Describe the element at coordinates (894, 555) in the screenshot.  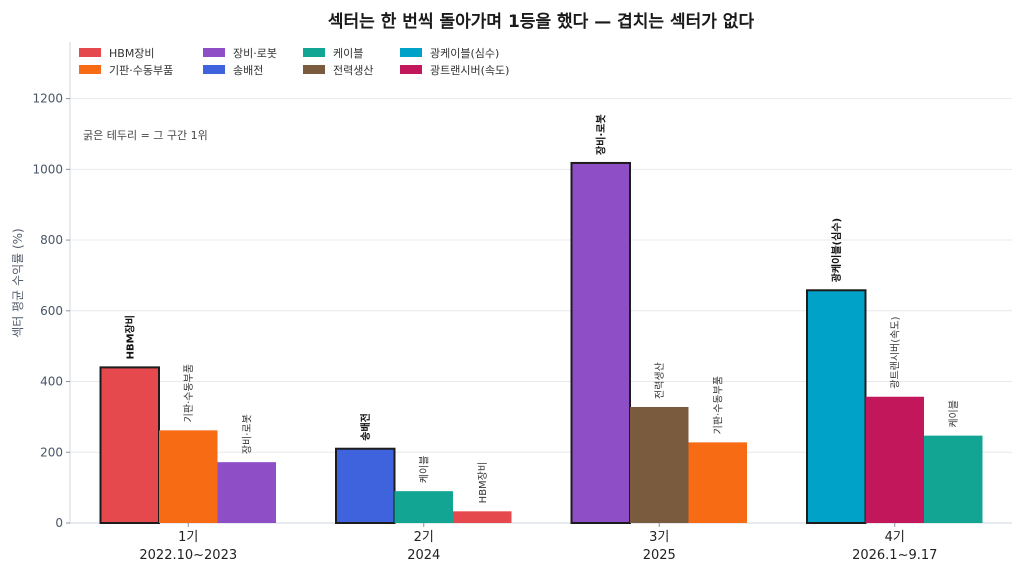
I see `x-tick-sublabel: 2026.1~9.17` at that location.